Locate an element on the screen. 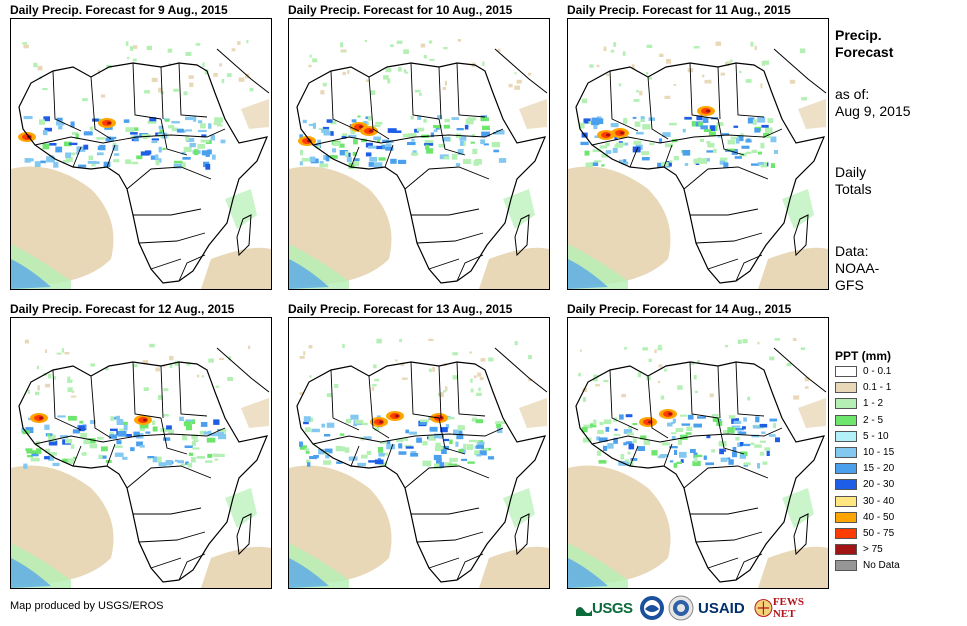  panel-title: Daily Precip. Forecast for 9 Aug., 2015 is located at coordinates (119, 10).